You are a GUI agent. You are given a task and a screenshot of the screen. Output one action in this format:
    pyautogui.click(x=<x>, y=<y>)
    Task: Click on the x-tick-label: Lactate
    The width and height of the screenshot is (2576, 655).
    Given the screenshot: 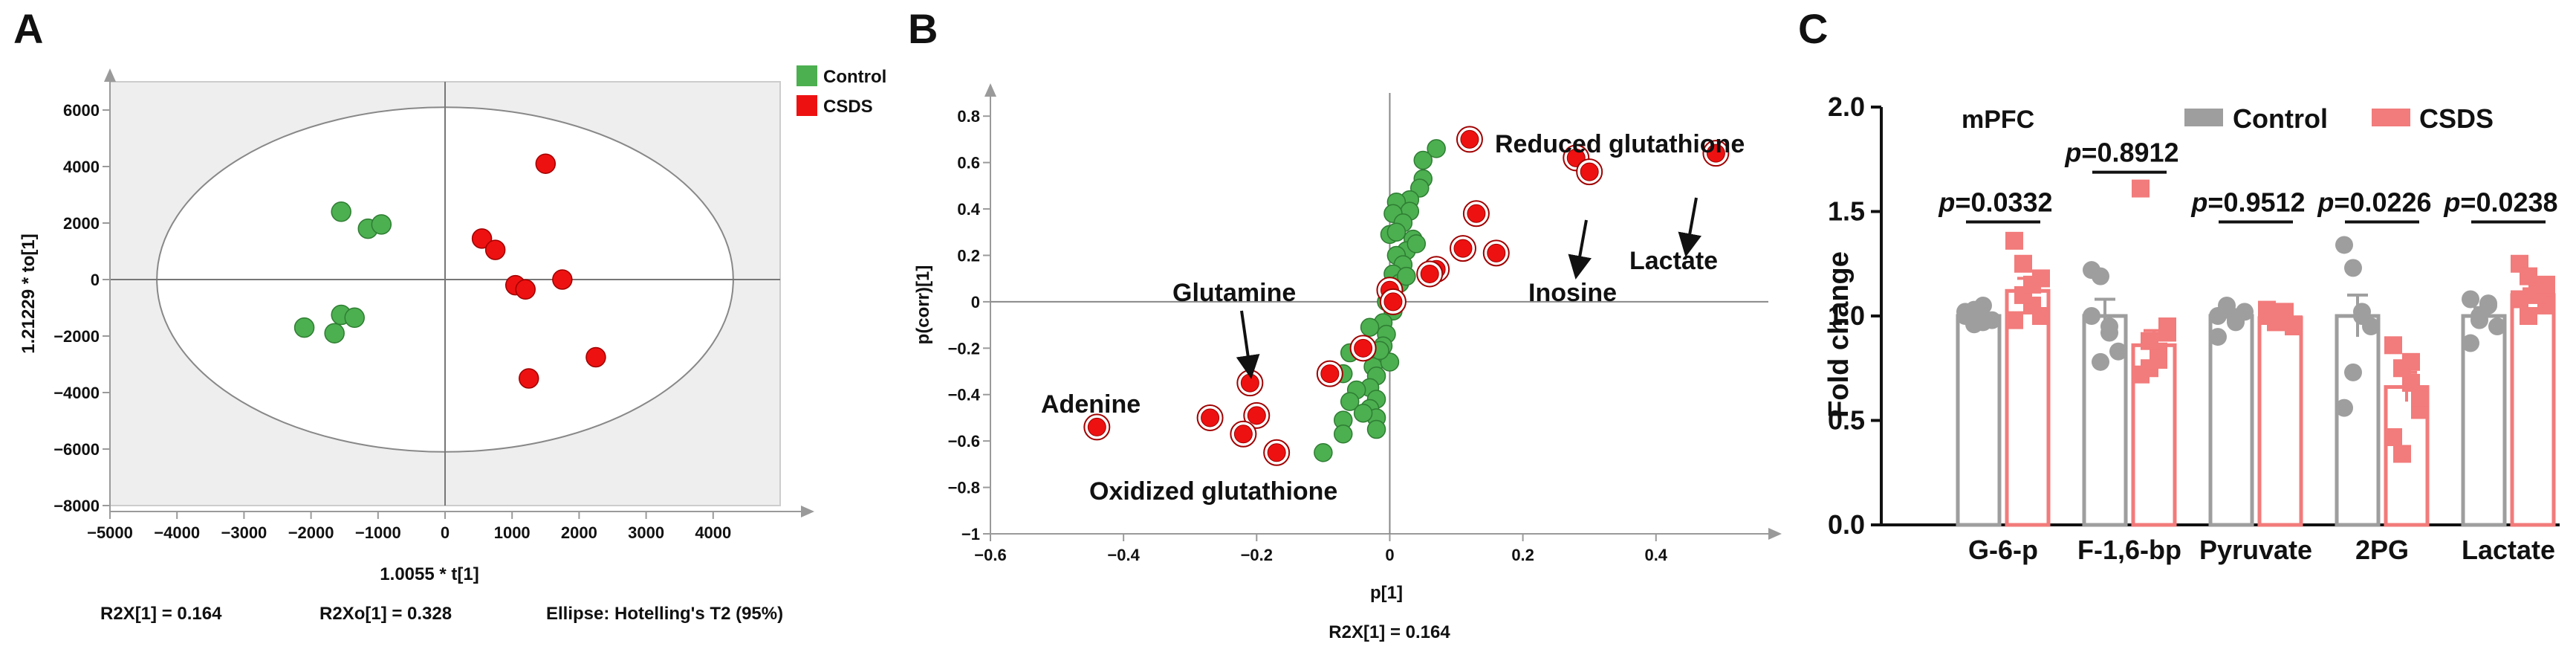 What is the action you would take?
    pyautogui.click(x=2508, y=550)
    